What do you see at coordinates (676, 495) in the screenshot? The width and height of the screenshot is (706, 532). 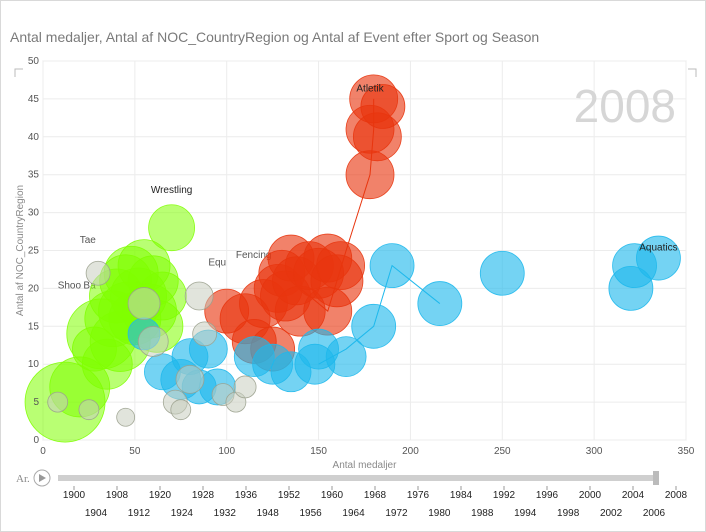 I see `timeline-year: 2008` at bounding box center [676, 495].